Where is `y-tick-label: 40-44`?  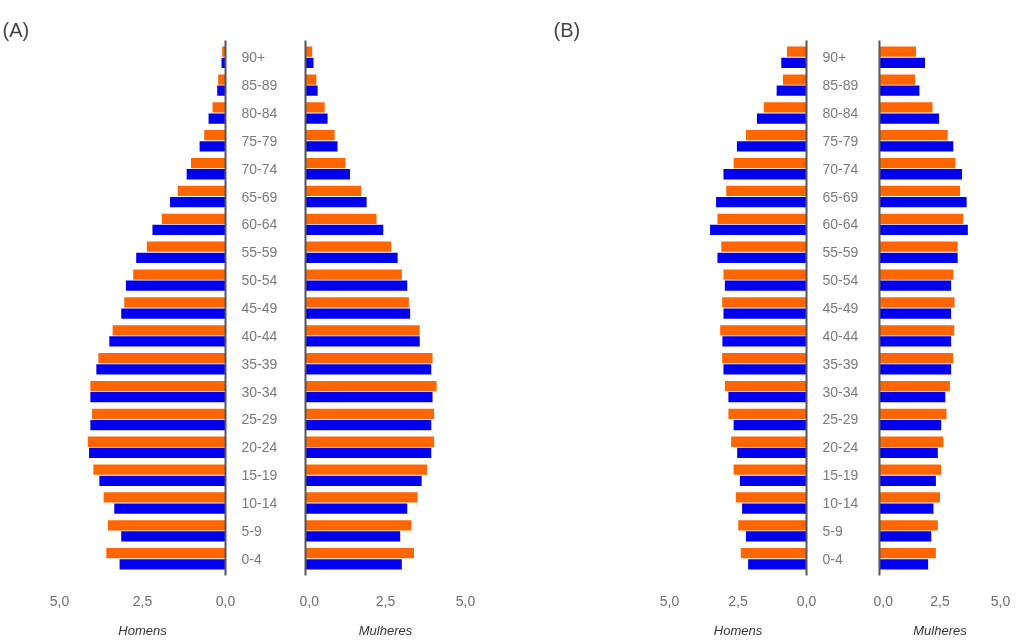
y-tick-label: 40-44 is located at coordinates (259, 335).